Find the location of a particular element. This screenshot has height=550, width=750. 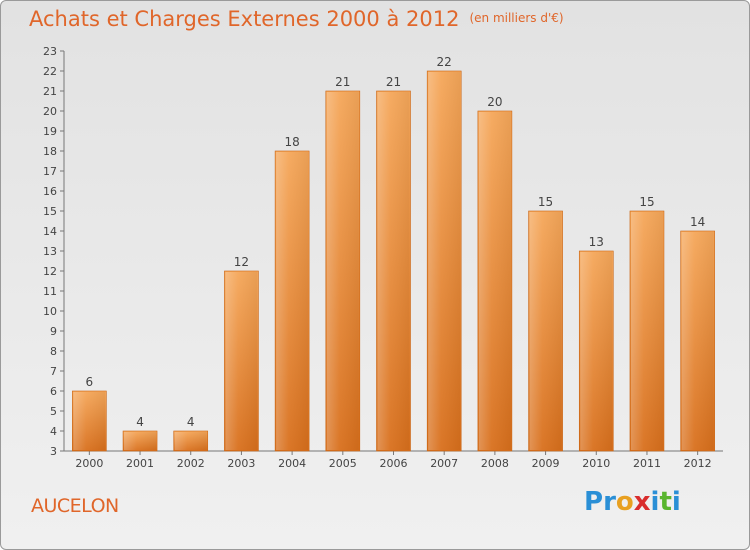

data-label-2009: 15 is located at coordinates (545, 202).